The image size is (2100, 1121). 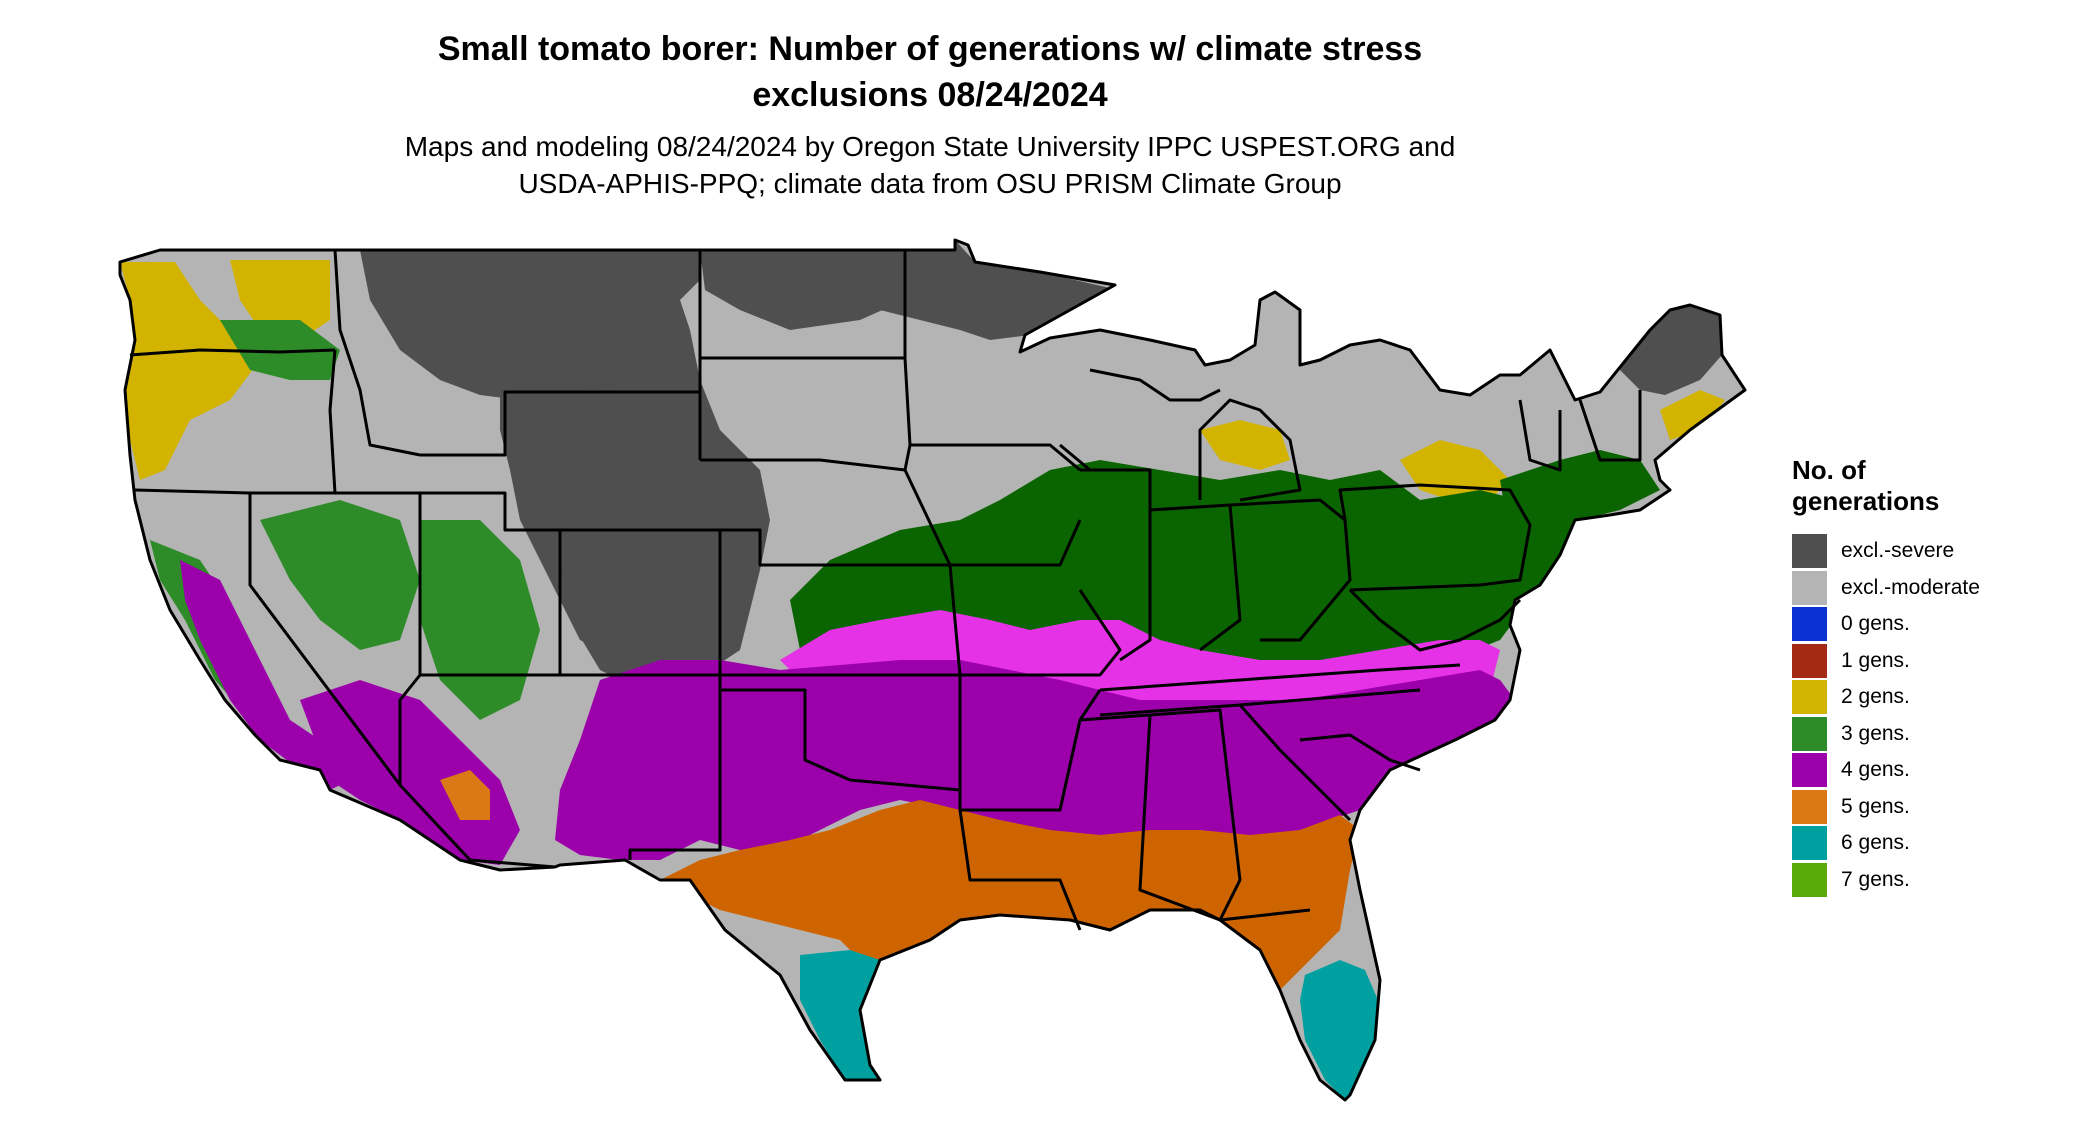 I want to click on border-ms-al, so click(x=1150, y=817).